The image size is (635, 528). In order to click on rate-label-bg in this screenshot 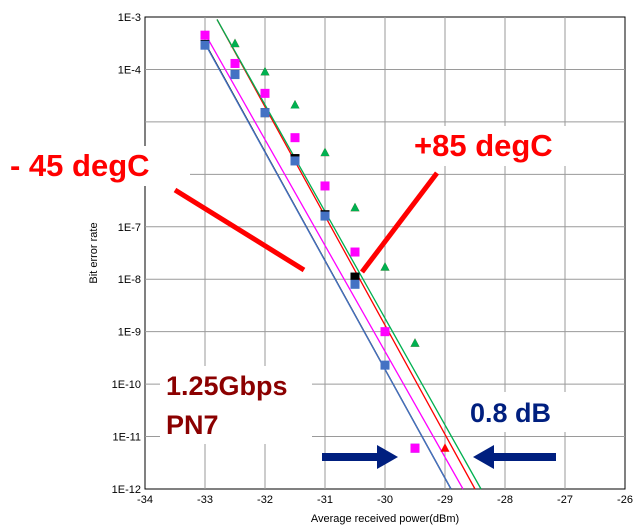, I will do `click(236, 405)`.